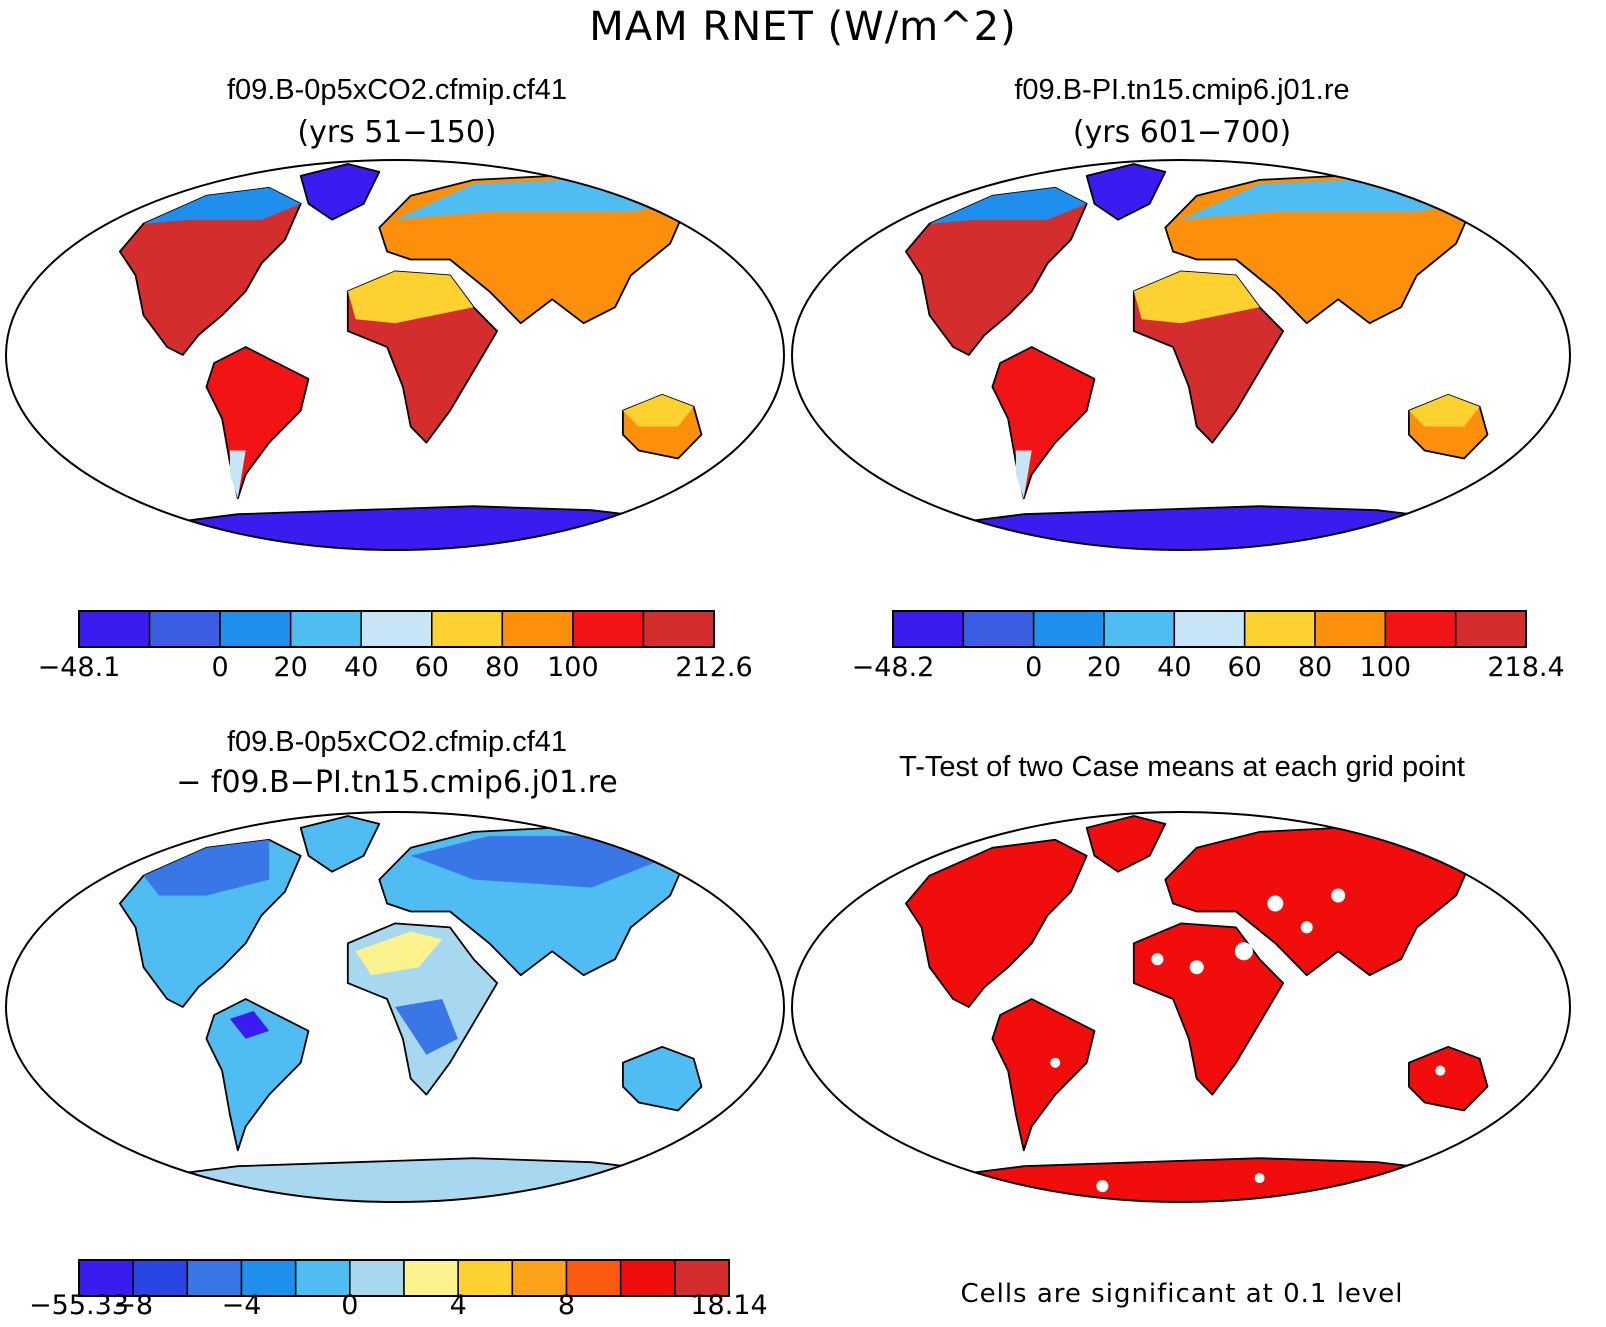  Describe the element at coordinates (1182, 90) in the screenshot. I see `panel2-title: f09.B-PI.tn15.cmip6.j01.re` at that location.